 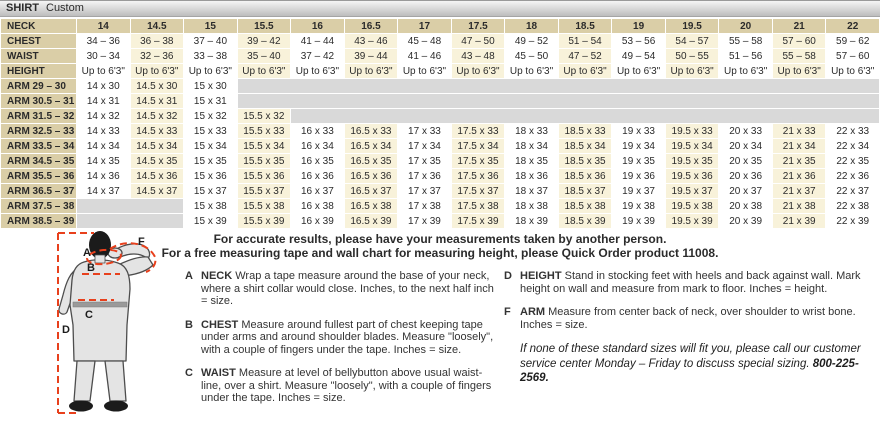 I want to click on size-cell: 37 – 40, so click(x=210, y=41).